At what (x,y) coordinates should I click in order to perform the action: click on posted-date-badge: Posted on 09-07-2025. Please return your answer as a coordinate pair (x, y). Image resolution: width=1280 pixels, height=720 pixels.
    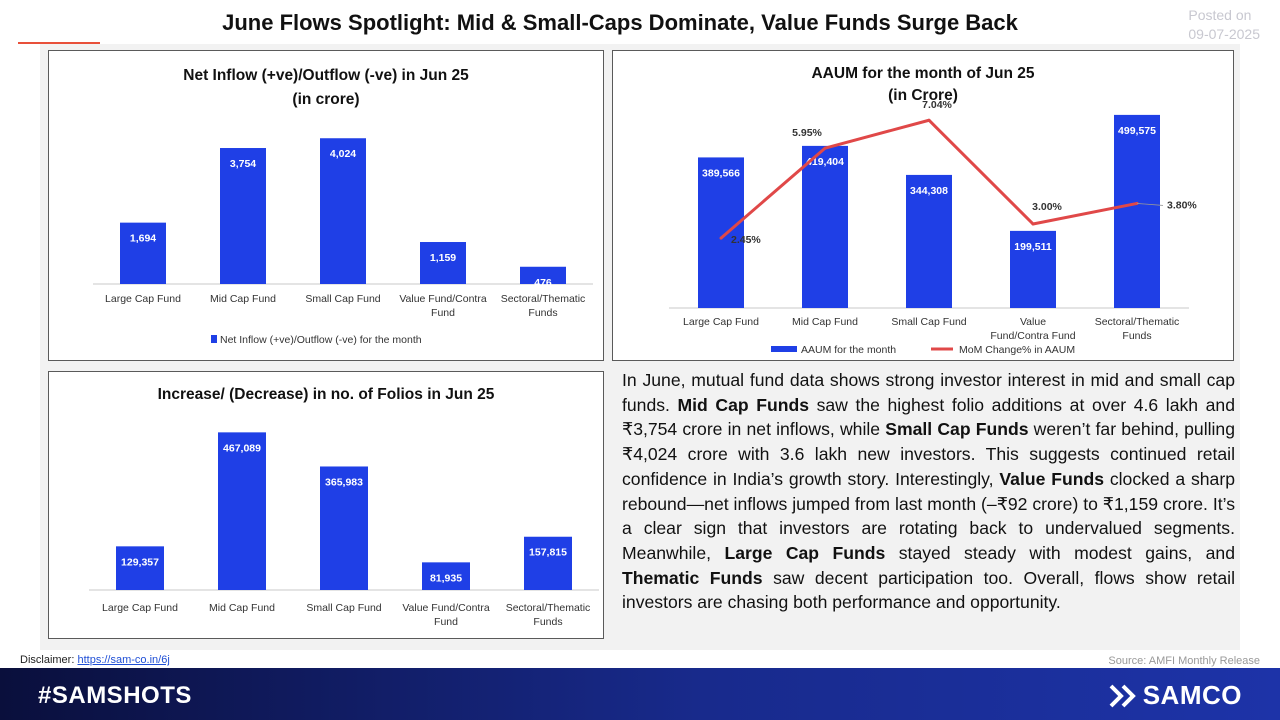
    Looking at the image, I should click on (1224, 25).